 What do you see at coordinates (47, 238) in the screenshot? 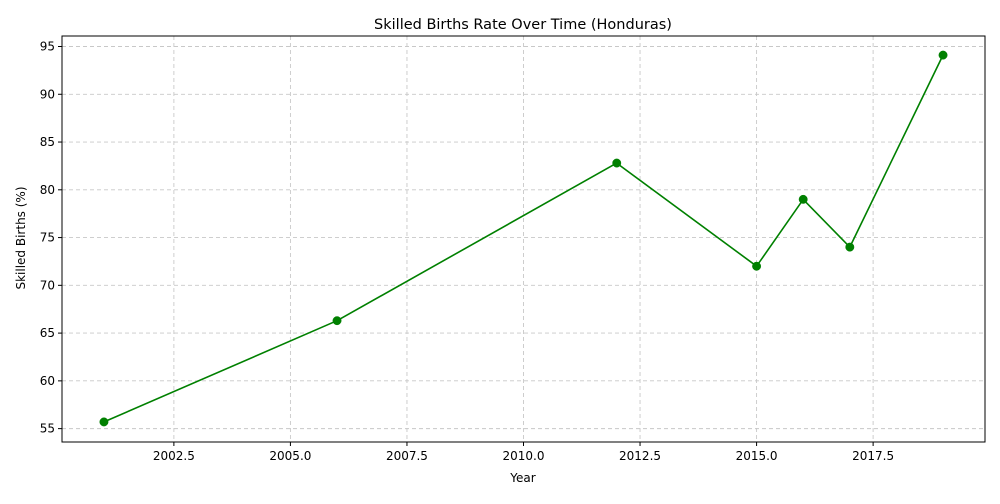
I see `y-tick-label: 75` at bounding box center [47, 238].